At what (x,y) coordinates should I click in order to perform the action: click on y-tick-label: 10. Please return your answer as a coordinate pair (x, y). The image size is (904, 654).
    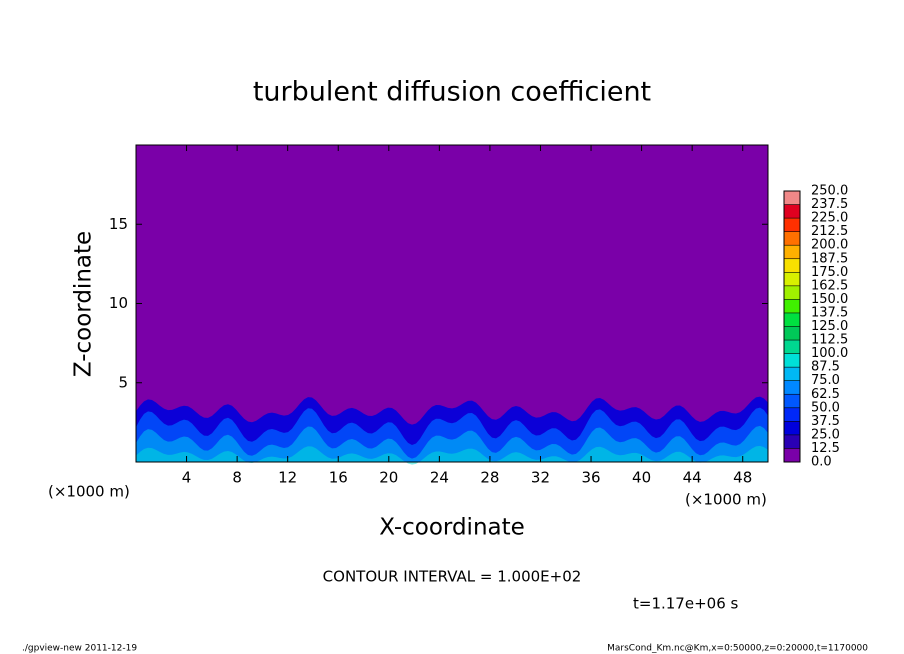
    Looking at the image, I should click on (118, 303).